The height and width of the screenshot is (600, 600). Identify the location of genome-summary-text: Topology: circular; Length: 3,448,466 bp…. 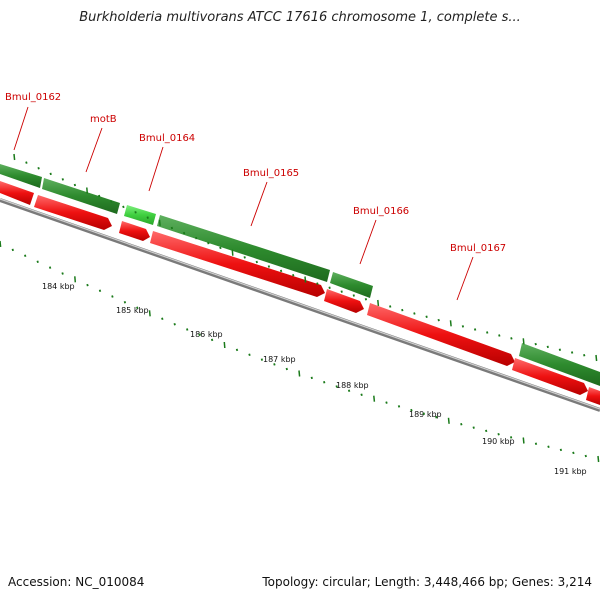
(427, 582).